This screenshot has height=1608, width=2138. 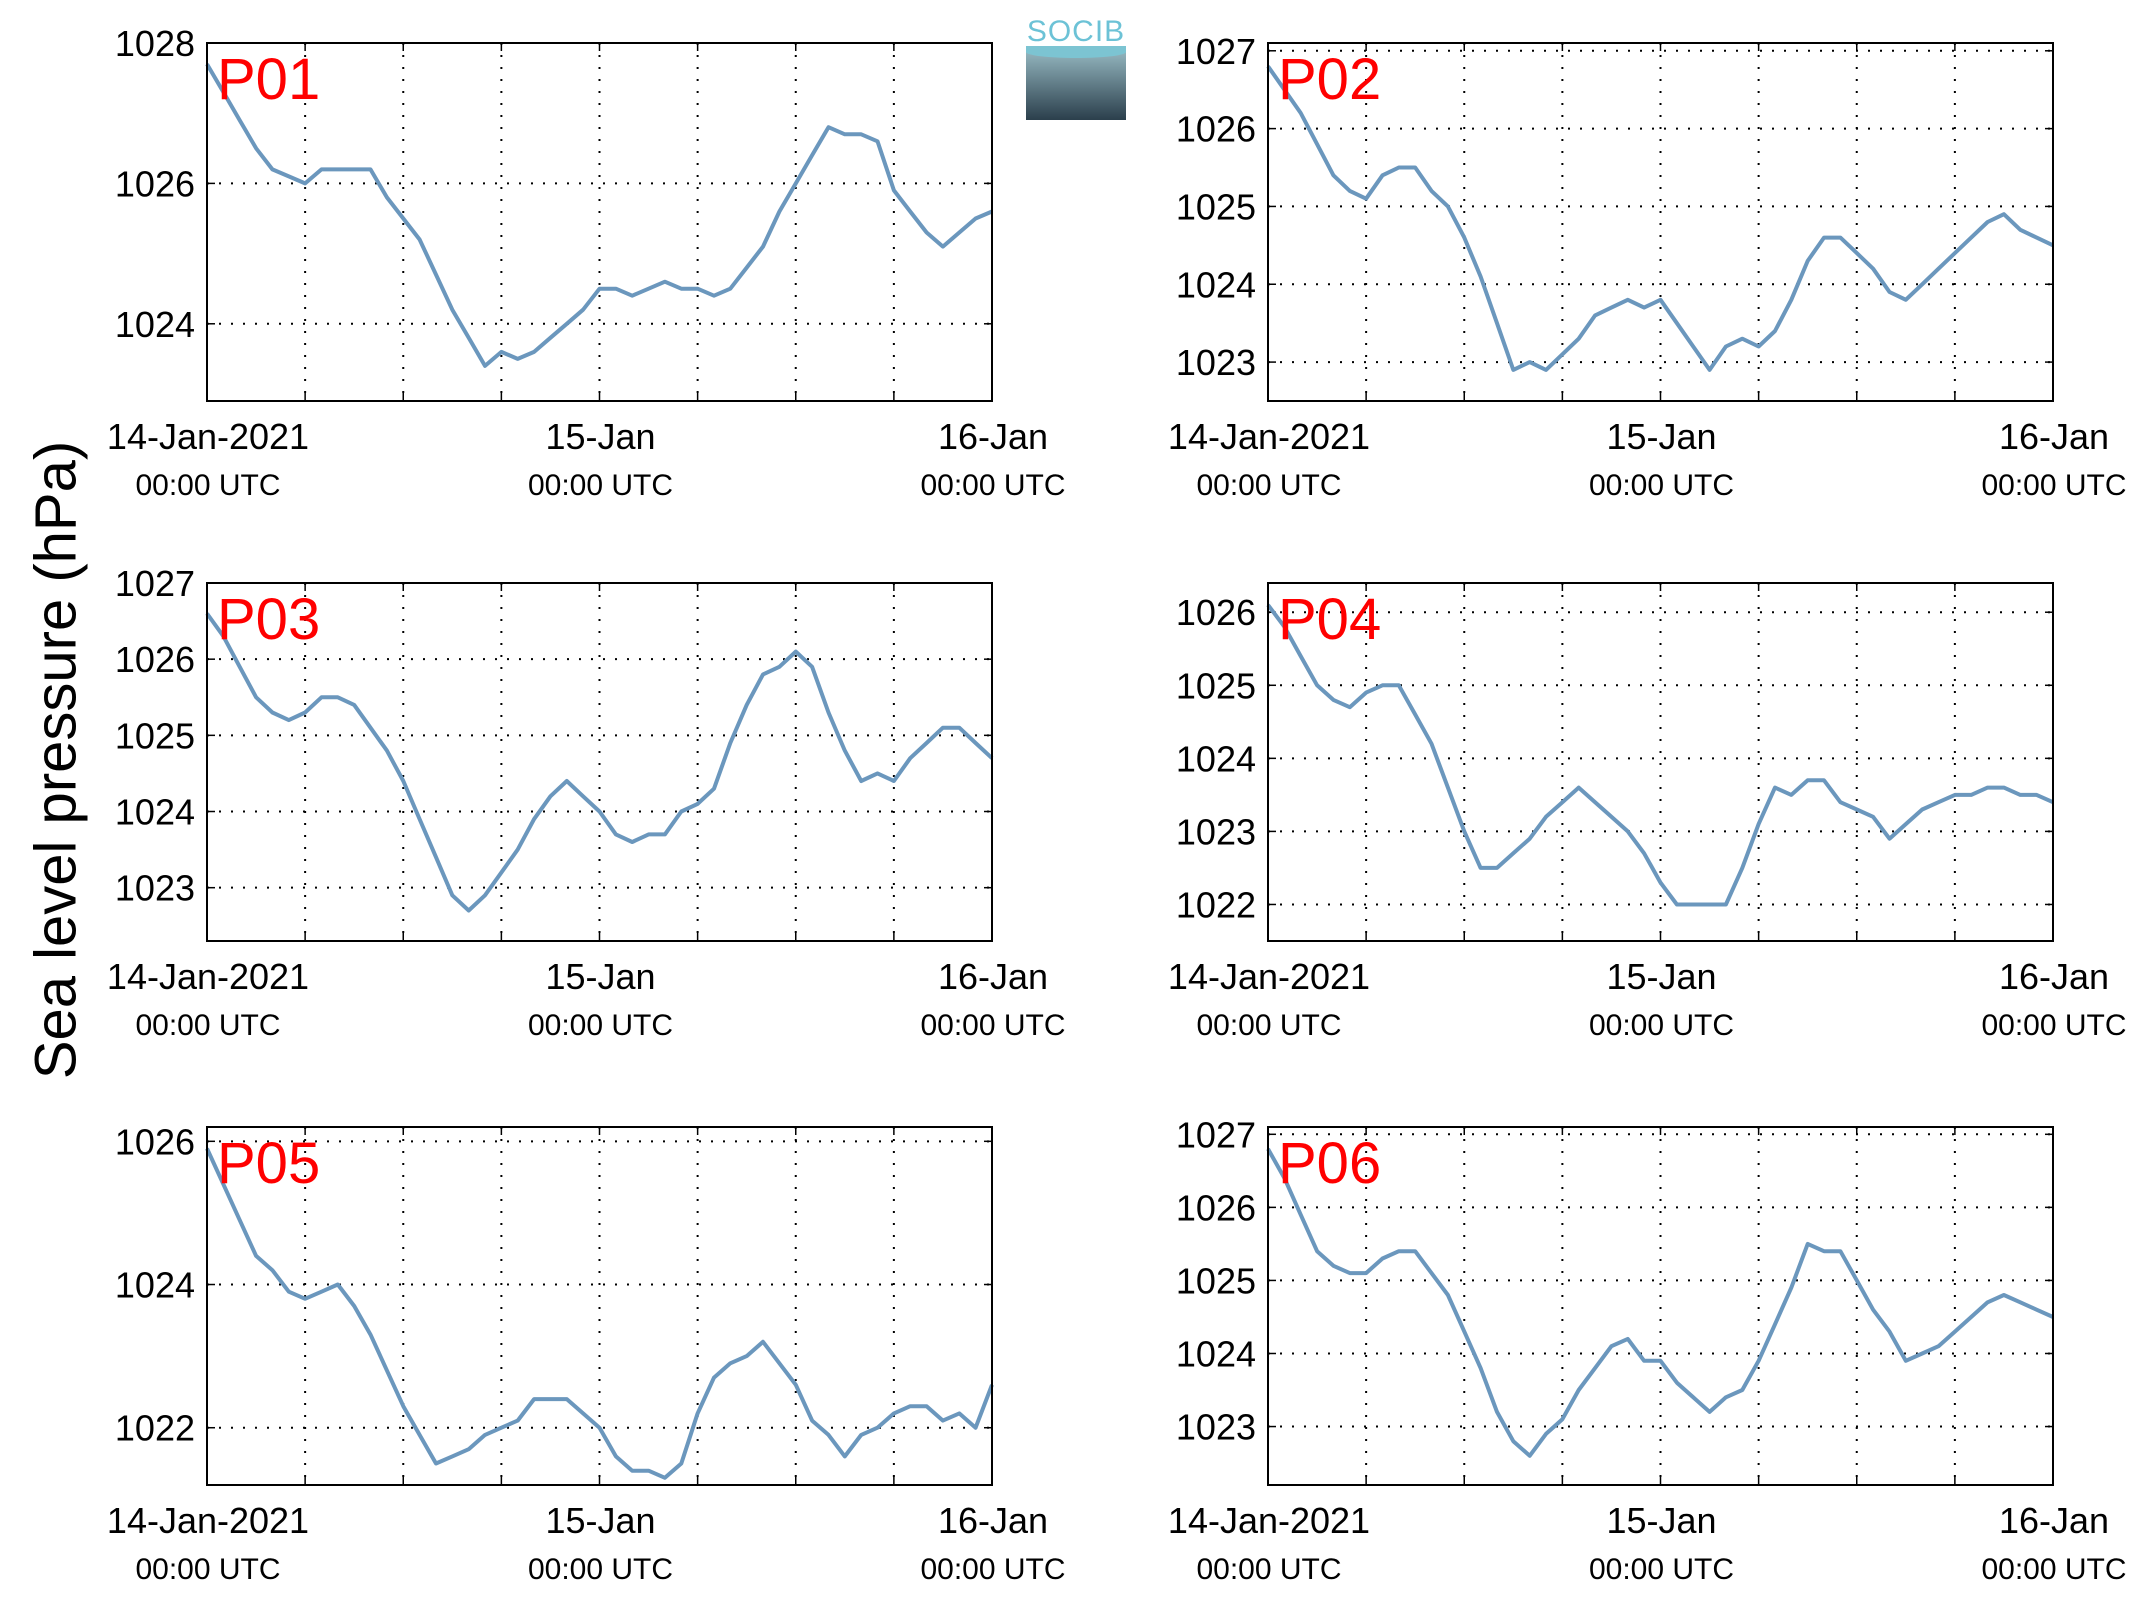 What do you see at coordinates (268, 1163) in the screenshot?
I see `station-label: P05` at bounding box center [268, 1163].